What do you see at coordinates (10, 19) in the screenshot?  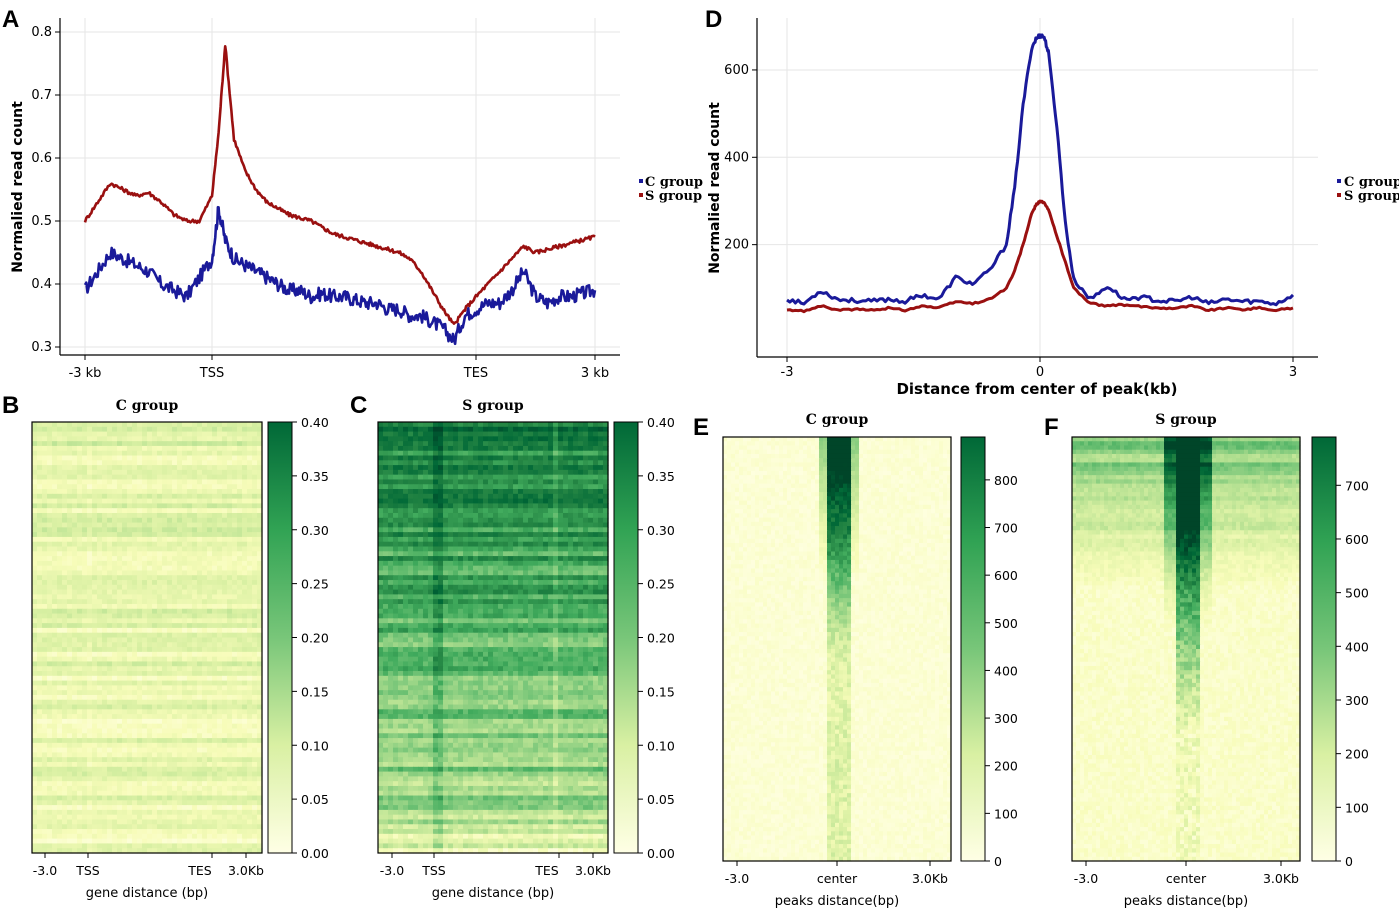 I see `panel-letter-a: A` at bounding box center [10, 19].